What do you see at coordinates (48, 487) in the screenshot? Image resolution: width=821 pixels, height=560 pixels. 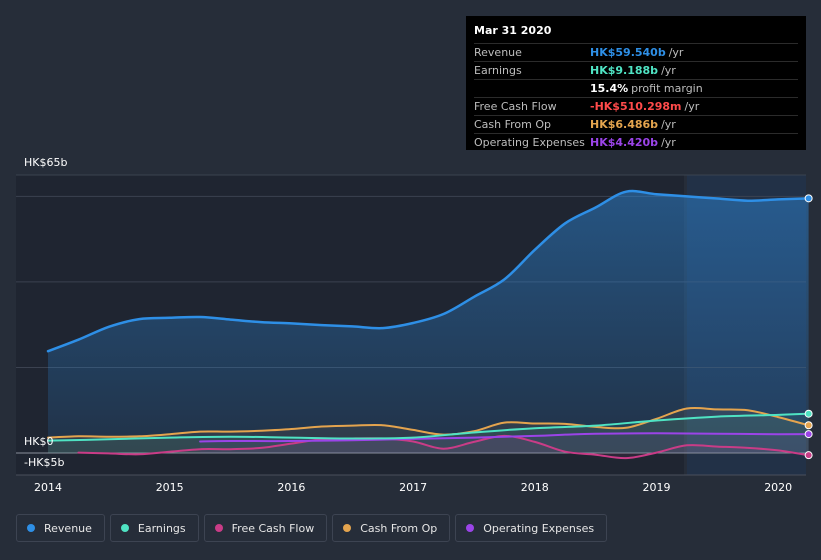 I see `x-tick-label: 2014` at bounding box center [48, 487].